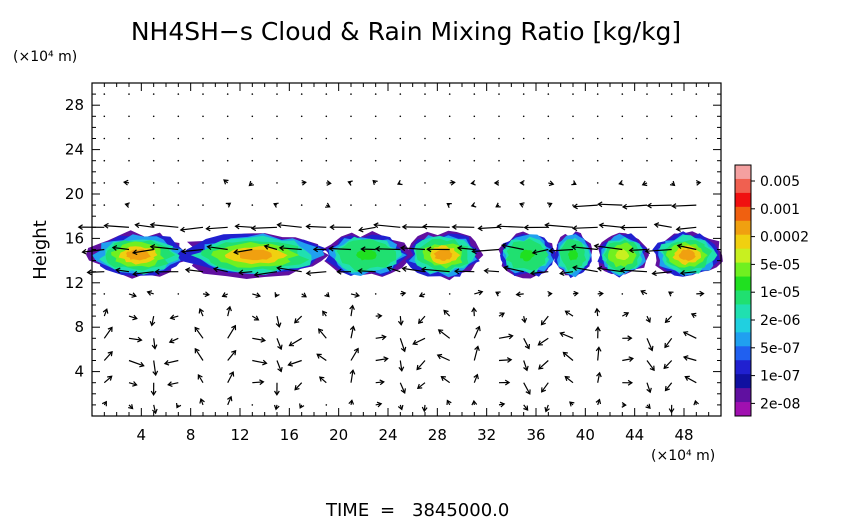 The height and width of the screenshot is (519, 854). Describe the element at coordinates (486, 435) in the screenshot. I see `x-tick-label: 32` at that location.